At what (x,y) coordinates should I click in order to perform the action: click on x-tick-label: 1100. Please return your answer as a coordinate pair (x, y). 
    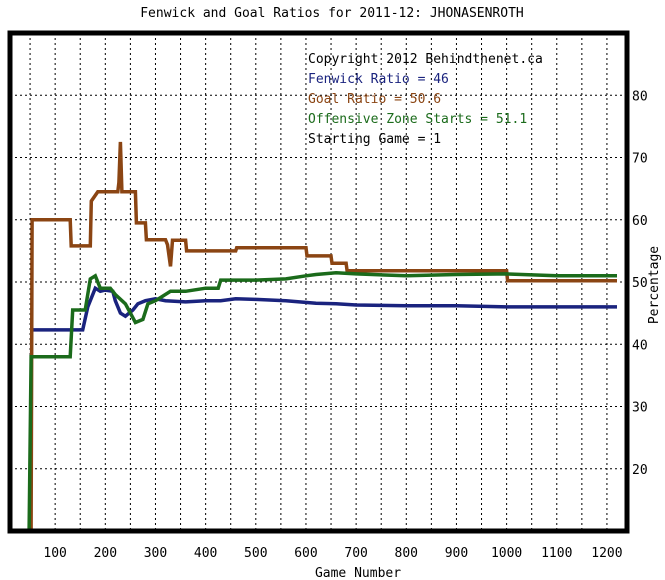
    Looking at the image, I should click on (556, 553).